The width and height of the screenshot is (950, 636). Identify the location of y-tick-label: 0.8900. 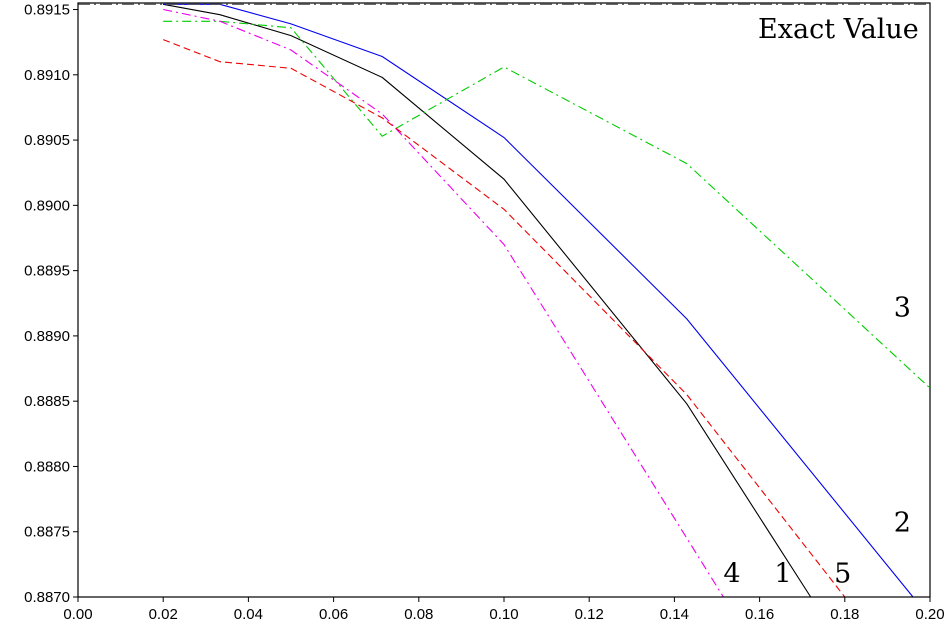
(47, 205).